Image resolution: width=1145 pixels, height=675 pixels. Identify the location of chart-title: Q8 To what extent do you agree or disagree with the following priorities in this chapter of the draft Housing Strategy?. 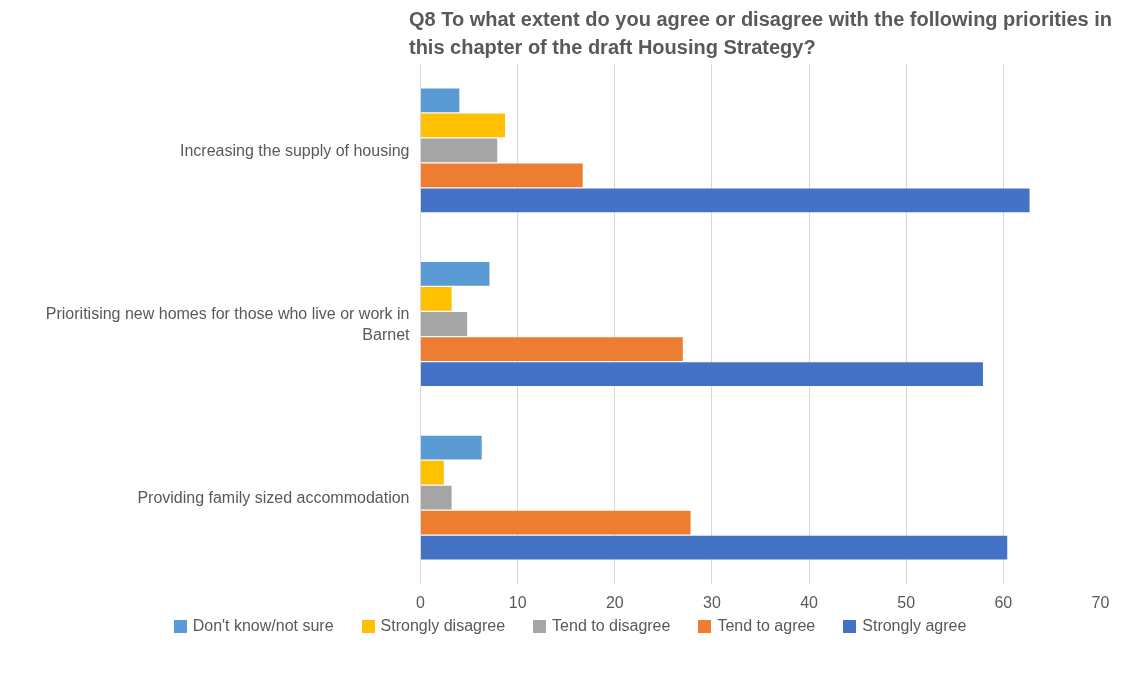
(760, 33).